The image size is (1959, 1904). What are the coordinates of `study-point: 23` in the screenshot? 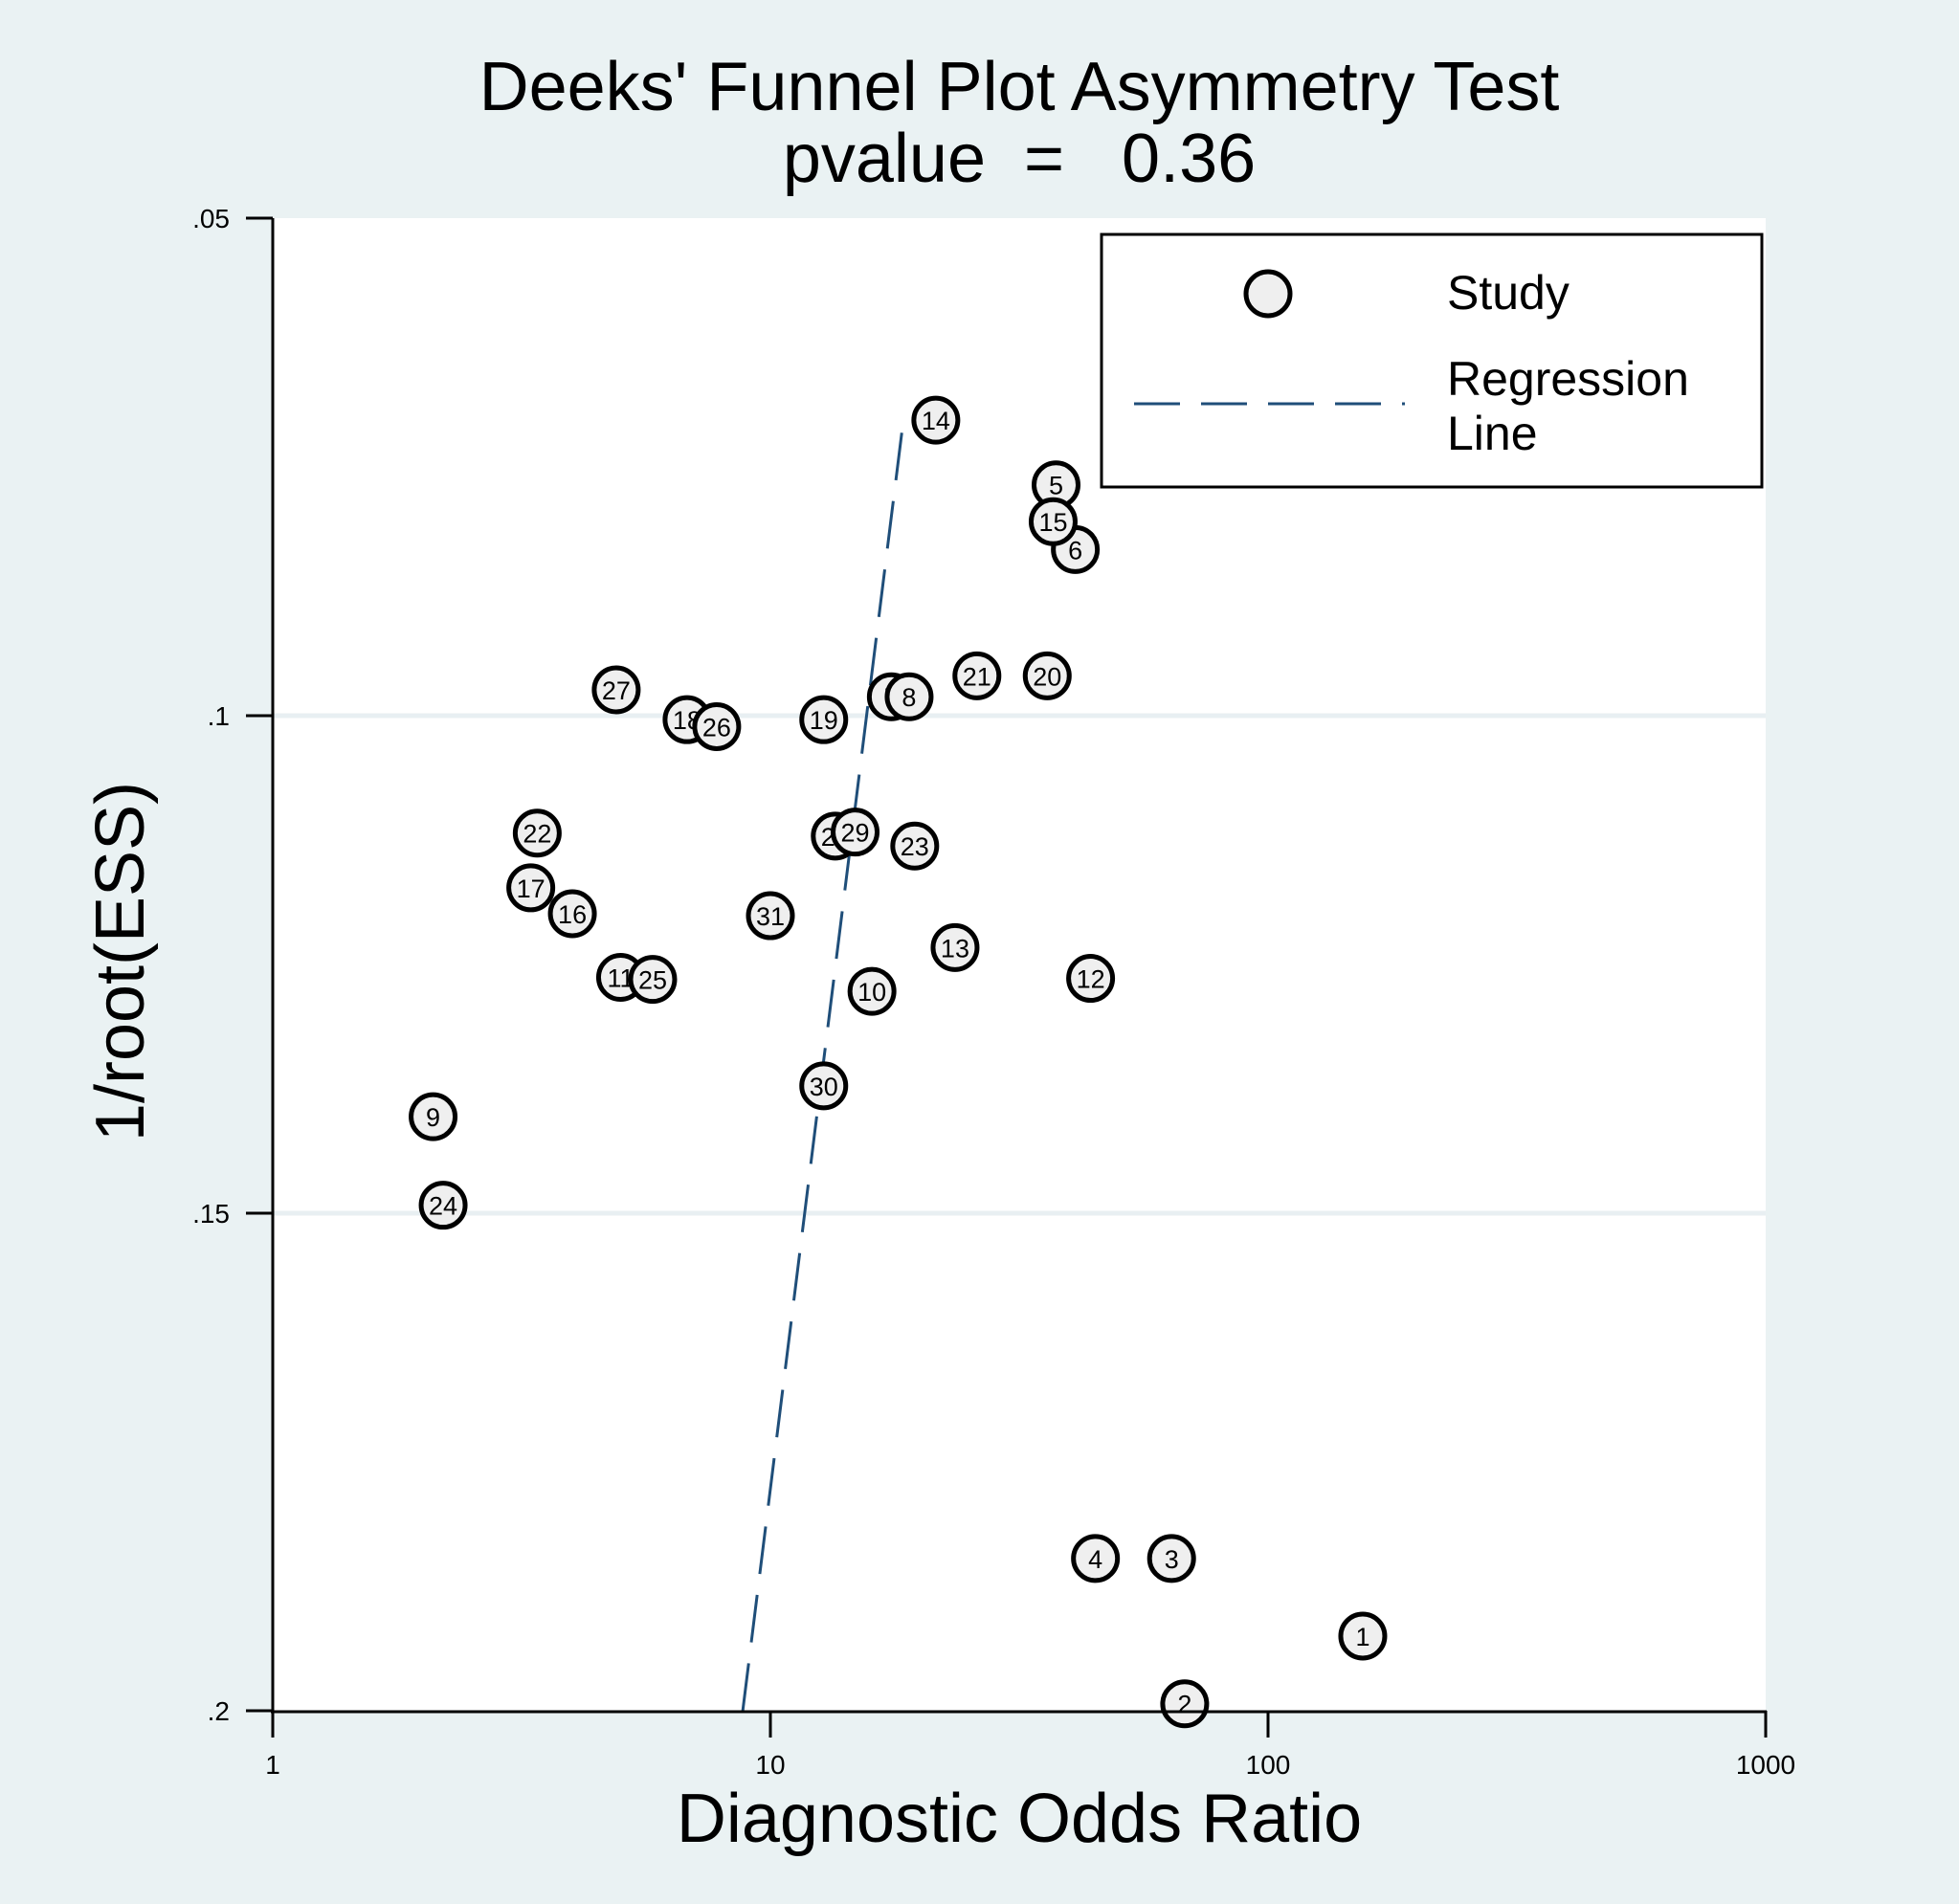 It's located at (915, 846).